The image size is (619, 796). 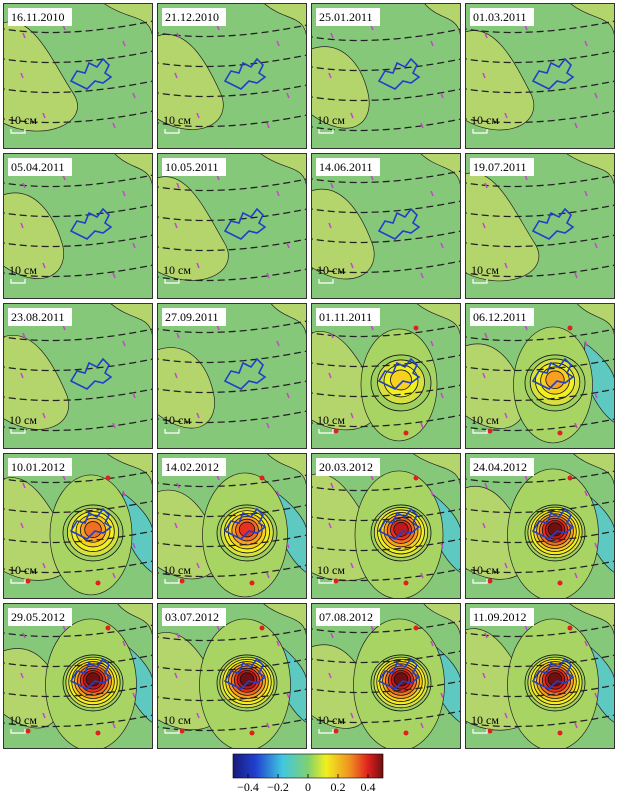 I want to click on date-label: 10.01.2012, so click(x=38, y=467).